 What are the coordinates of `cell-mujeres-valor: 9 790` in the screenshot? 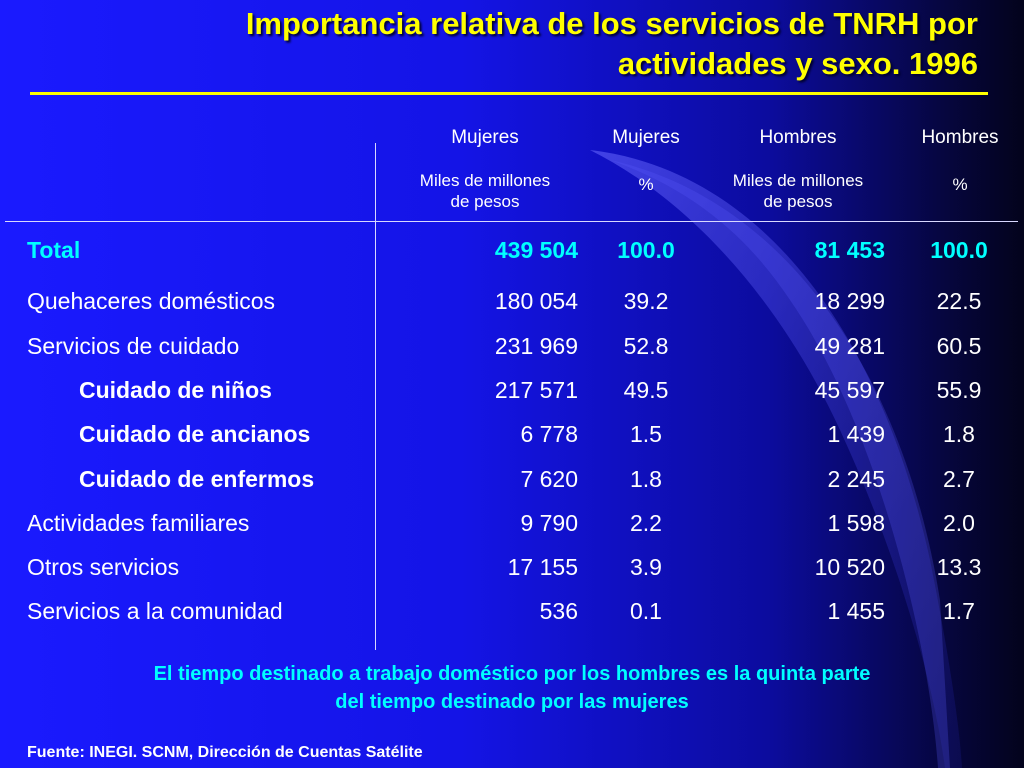 It's located at (549, 523).